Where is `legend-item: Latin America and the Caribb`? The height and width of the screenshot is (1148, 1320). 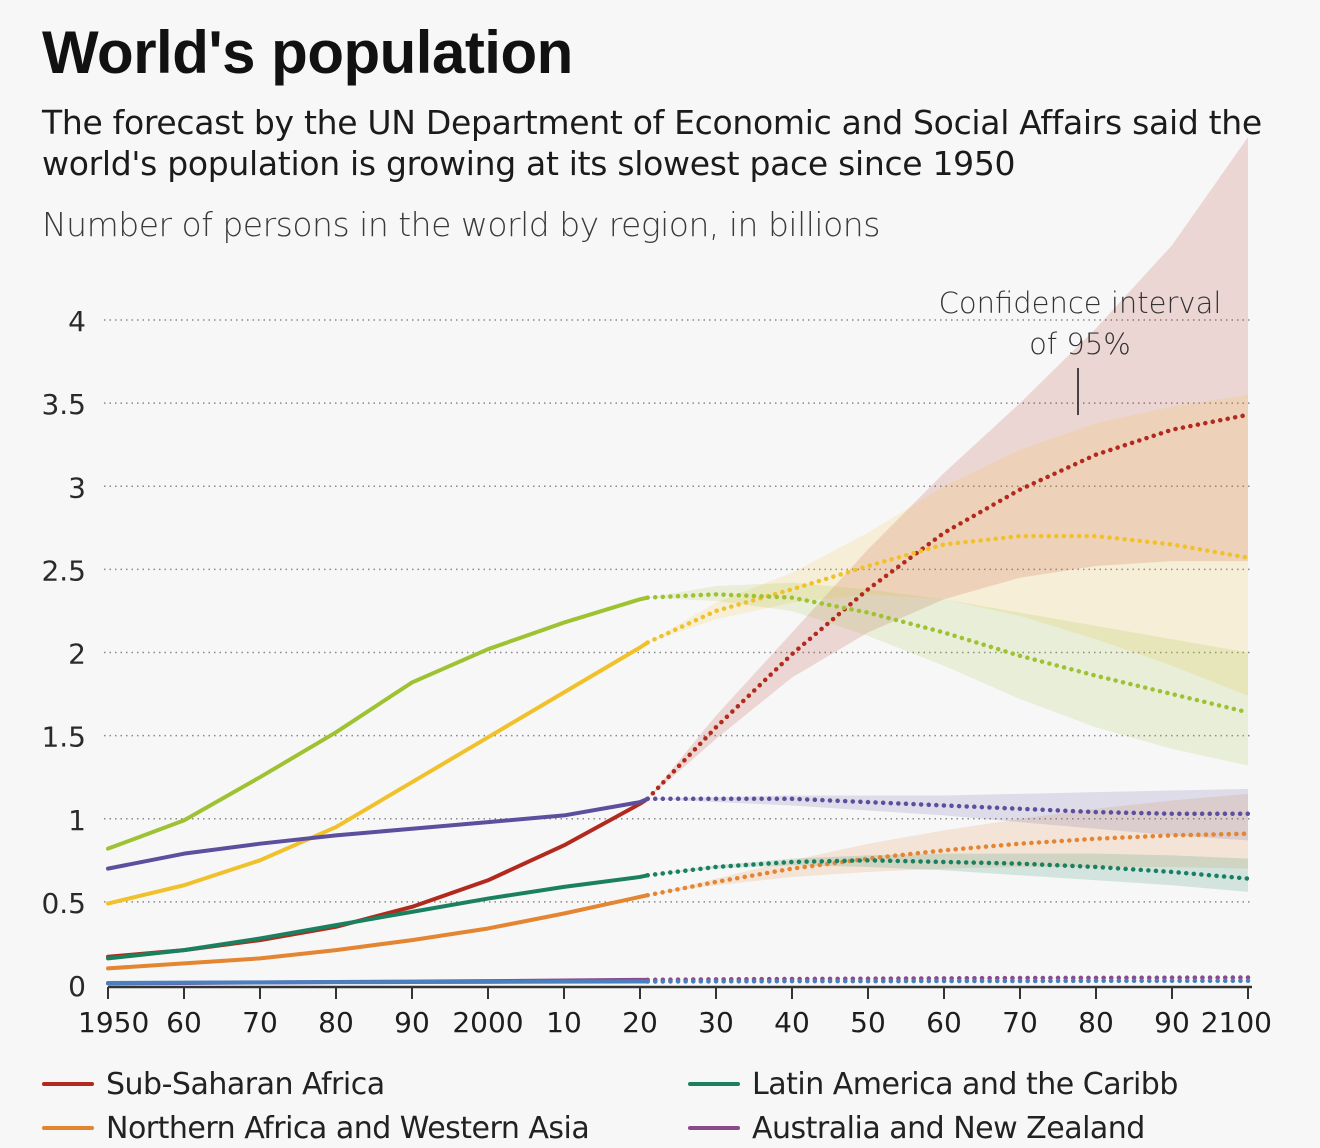
legend-item: Latin America and the Caribb is located at coordinates (933, 1084).